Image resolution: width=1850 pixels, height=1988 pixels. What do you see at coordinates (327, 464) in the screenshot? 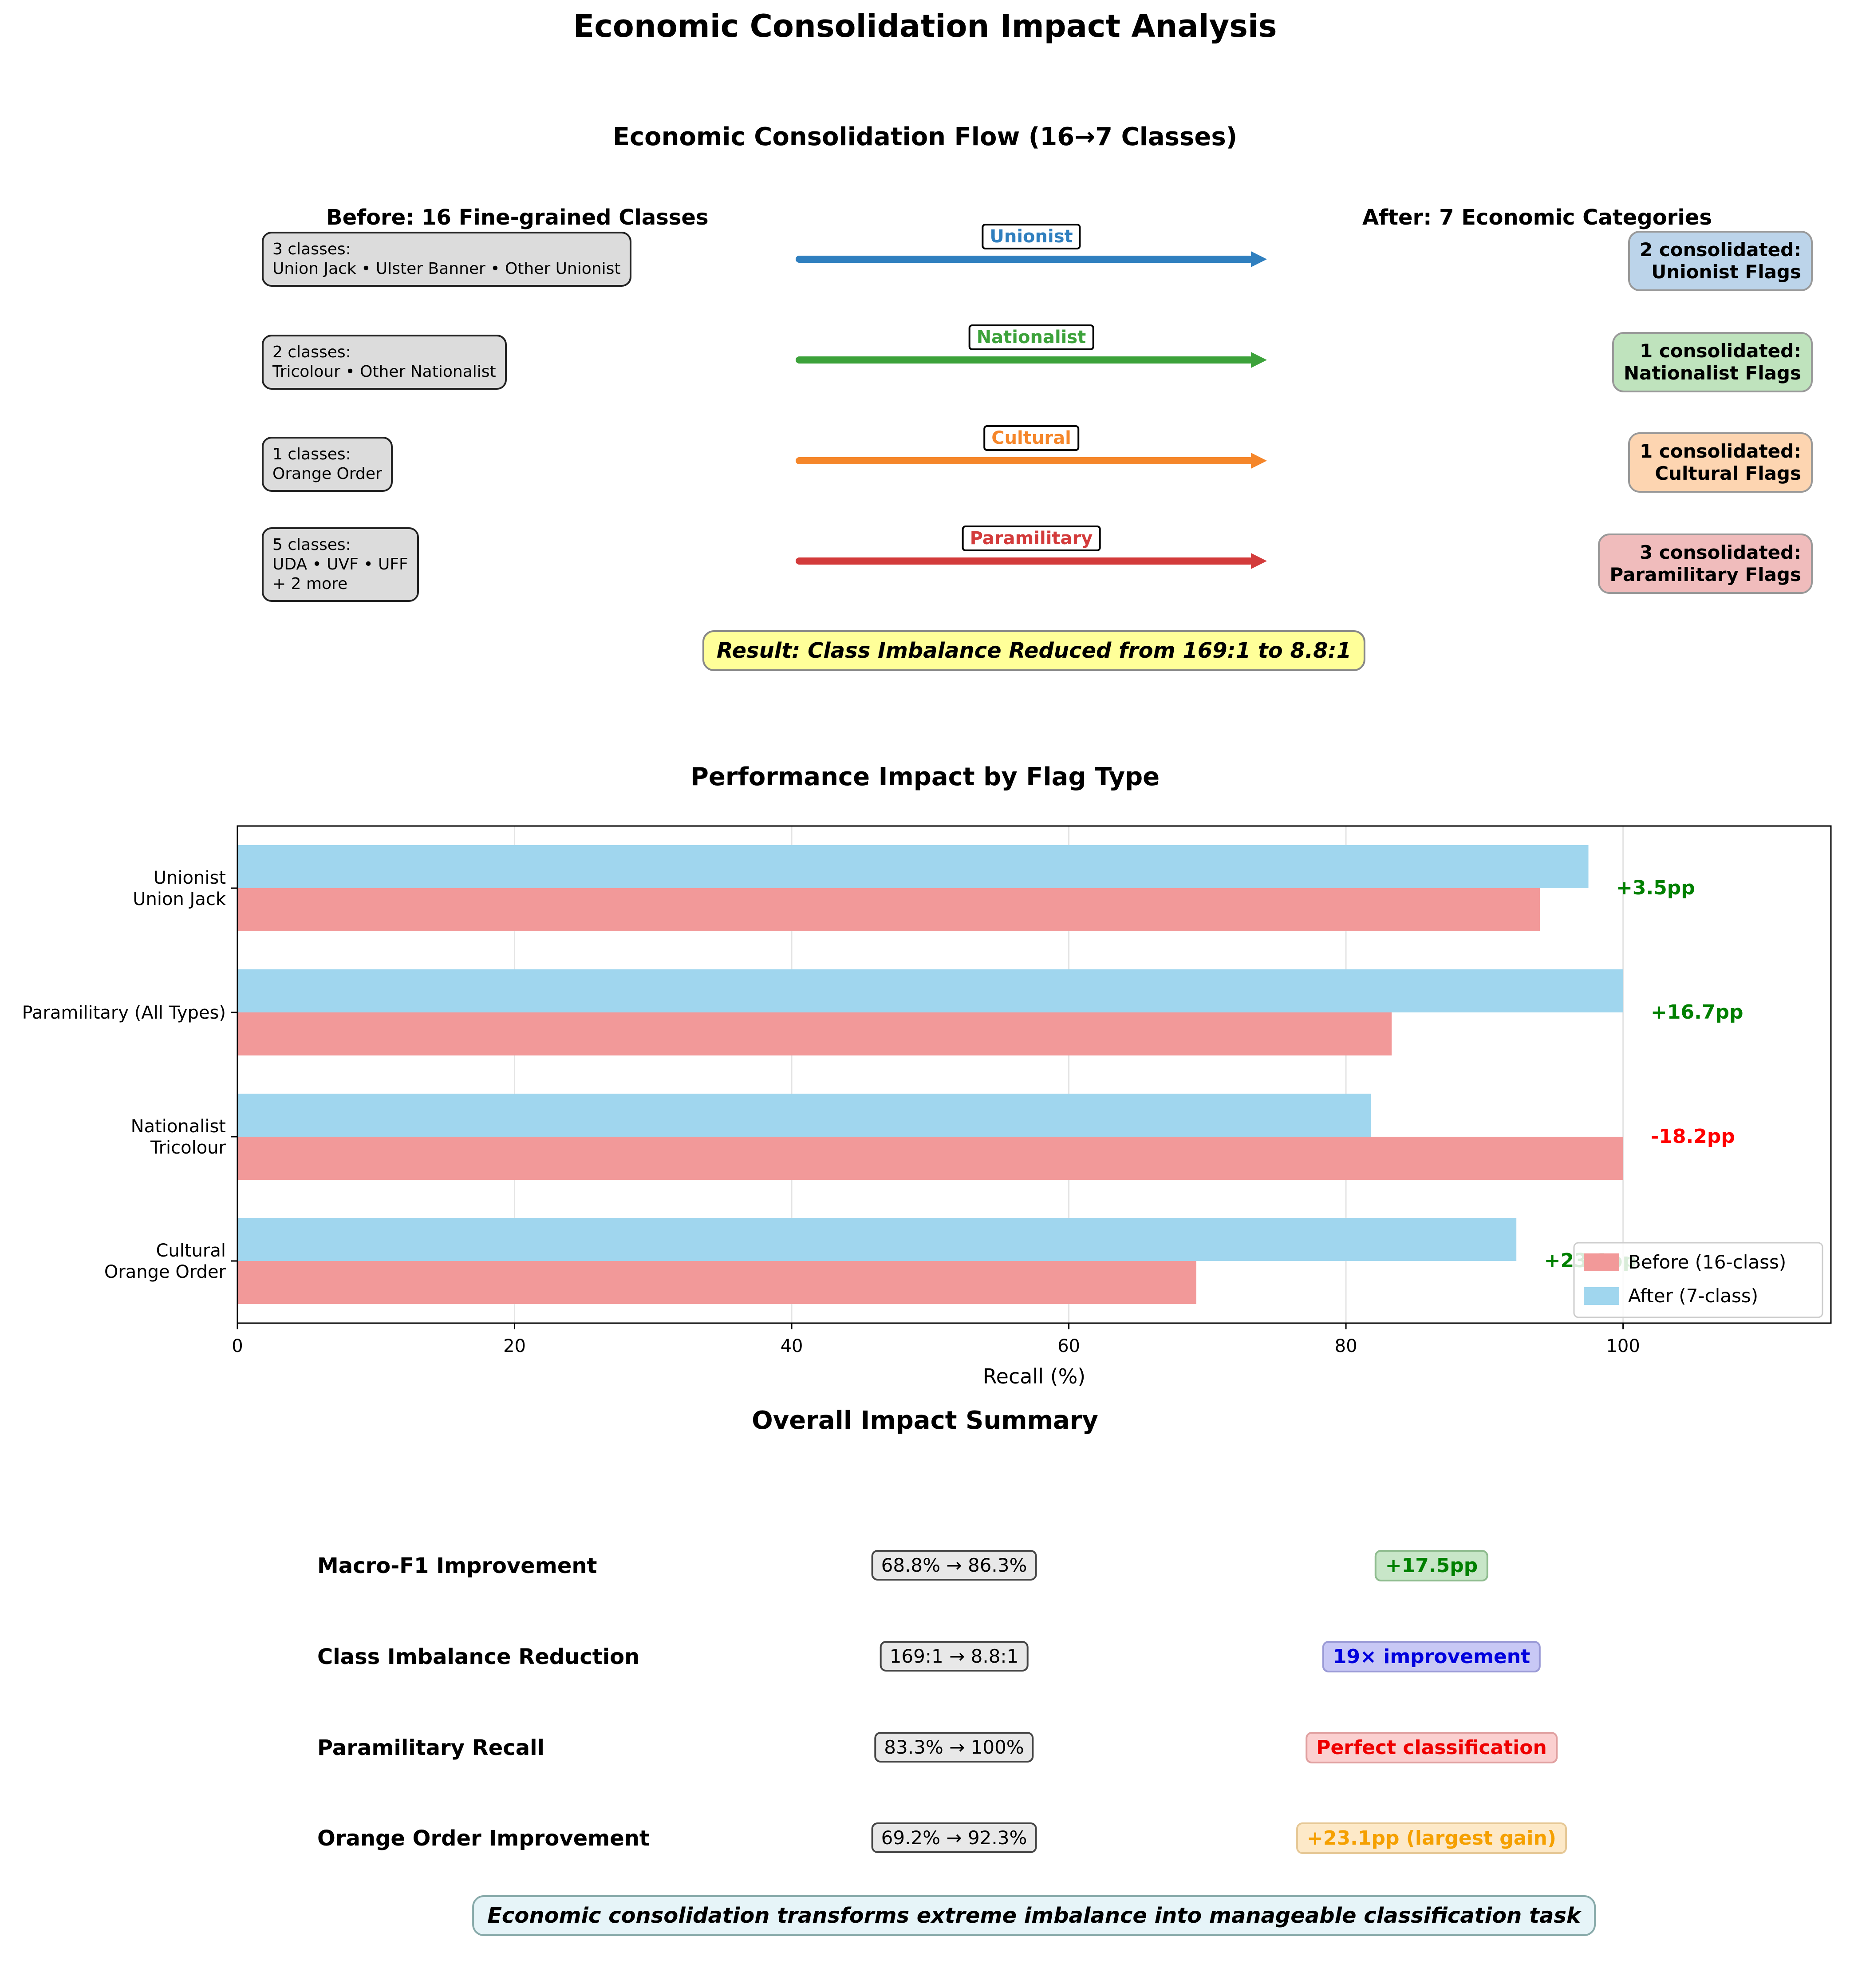
I see `flow-source-box: 1 classes: Orange Order` at bounding box center [327, 464].